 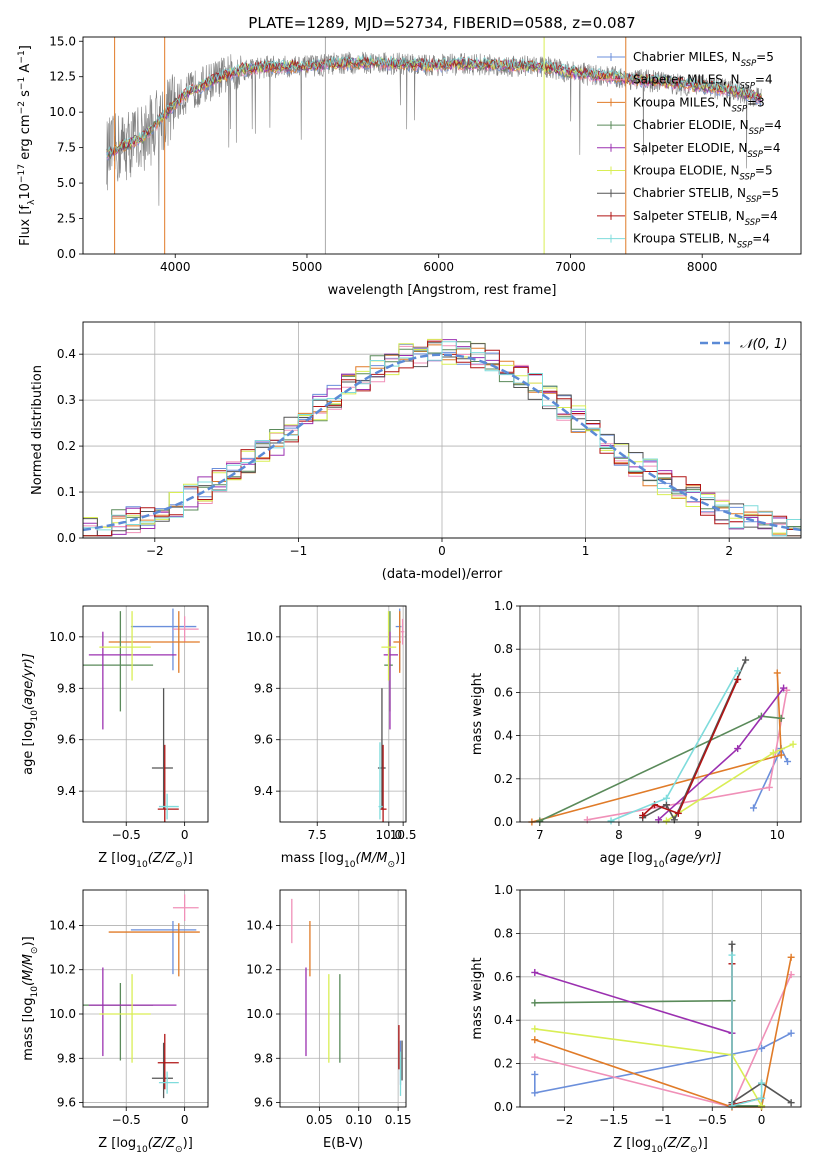 What do you see at coordinates (28, 970) in the screenshot?
I see `mass_vs_Z-ylabel-part: (M/M` at bounding box center [28, 970].